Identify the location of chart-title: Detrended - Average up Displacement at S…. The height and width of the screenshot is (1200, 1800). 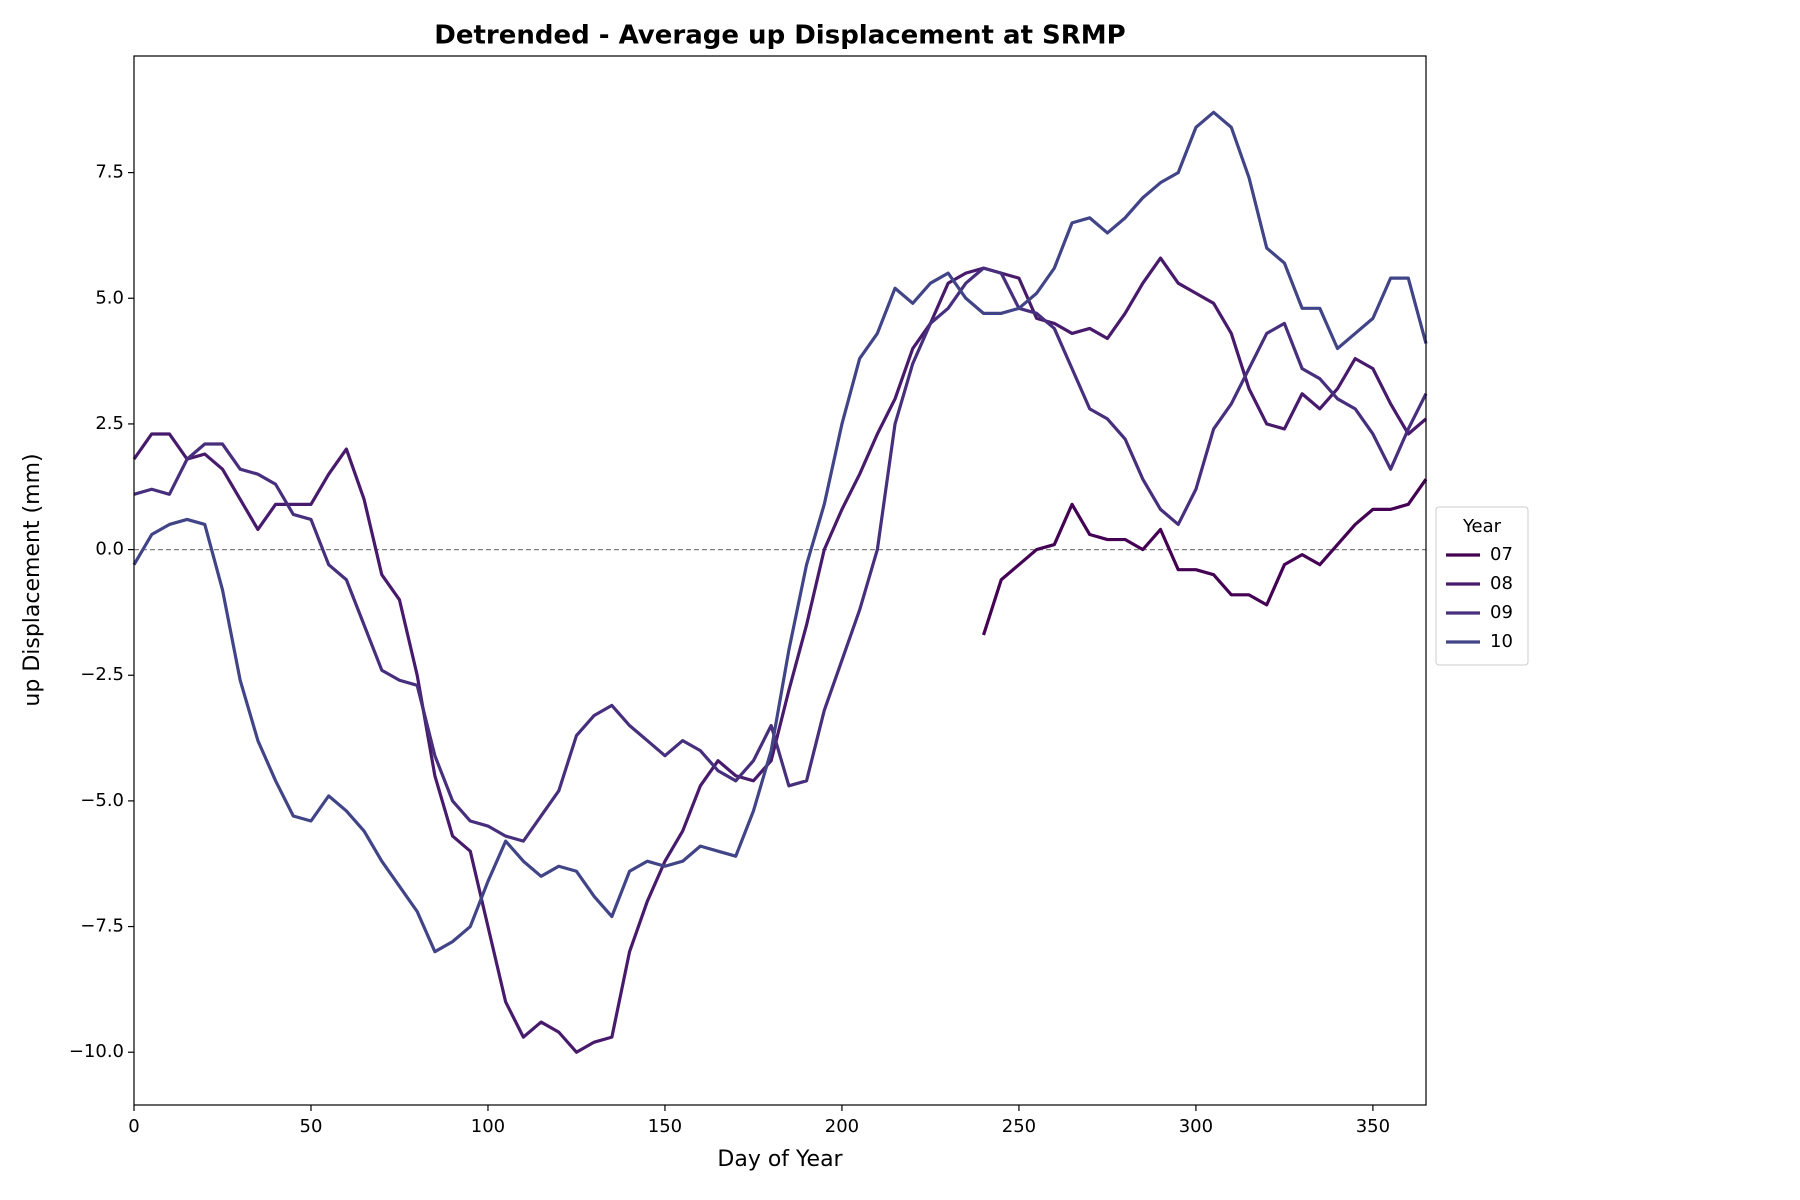
(779, 36).